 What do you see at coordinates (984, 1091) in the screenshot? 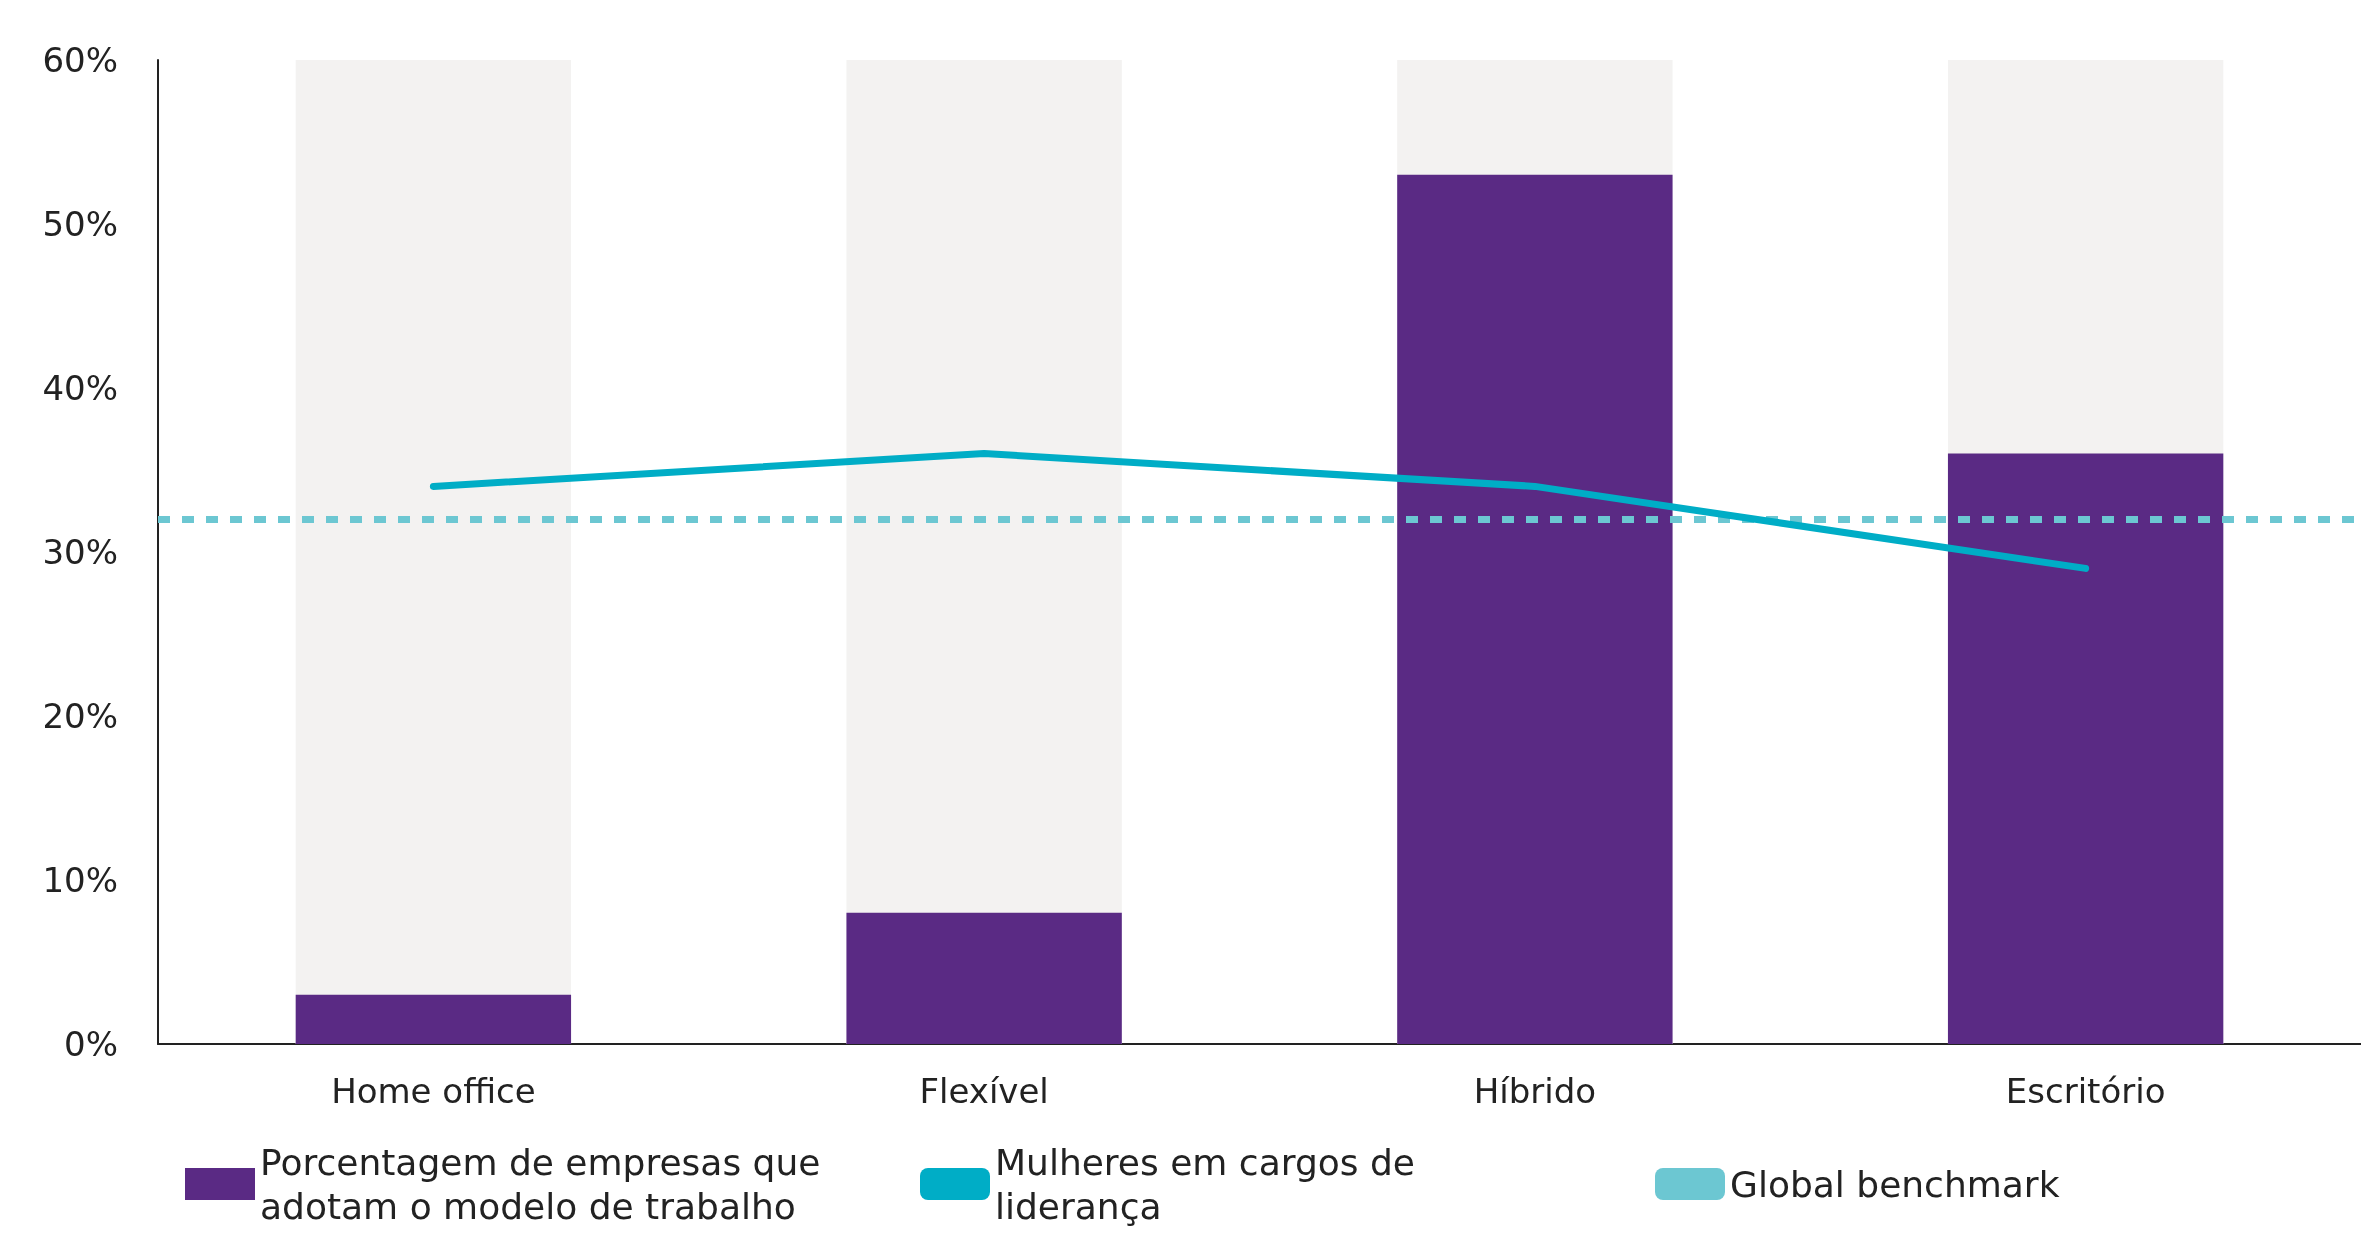
I see `x-tick-label: Flexível` at bounding box center [984, 1091].